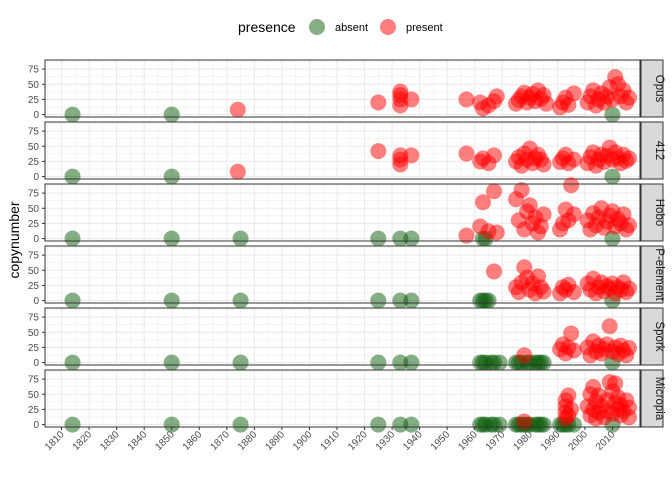 This screenshot has height=480, width=672. I want to click on x-tick-label: 1830, so click(110, 441).